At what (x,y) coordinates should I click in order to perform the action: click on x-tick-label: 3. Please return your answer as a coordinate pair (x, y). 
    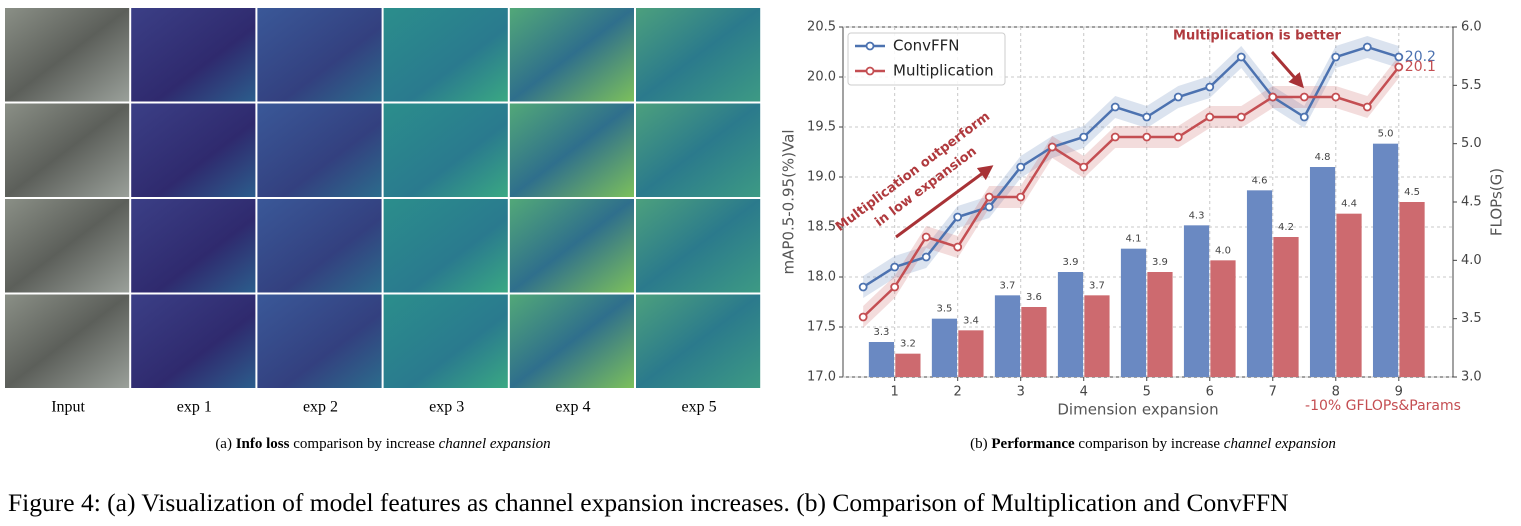
    Looking at the image, I should click on (1021, 392).